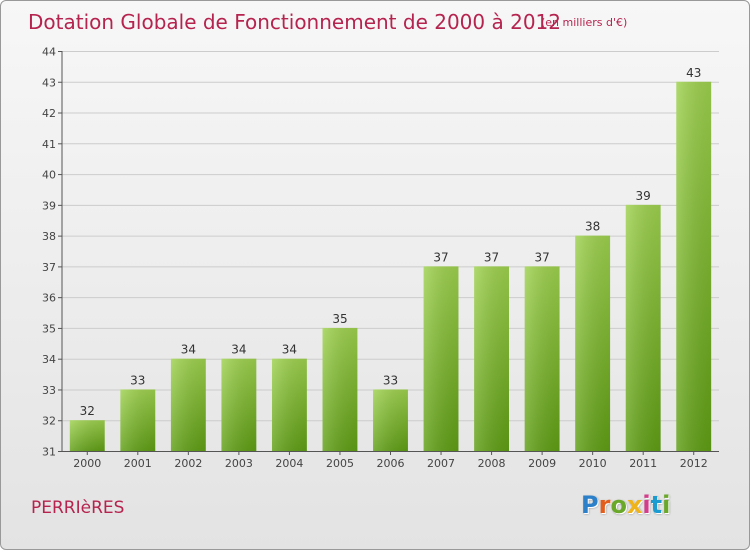  I want to click on y-tick-label: 32, so click(49, 421).